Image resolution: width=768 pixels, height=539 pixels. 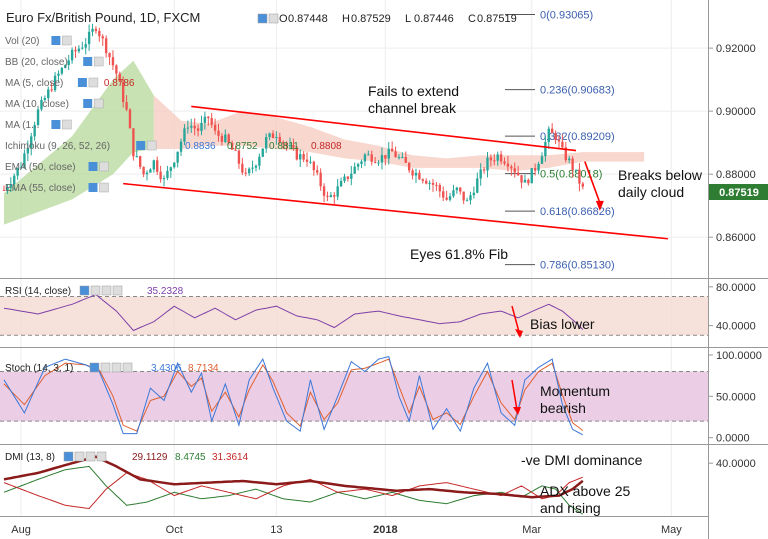 What do you see at coordinates (57, 146) in the screenshot?
I see `indicator-label: Ichimoku (9, 26, 52, 26)` at bounding box center [57, 146].